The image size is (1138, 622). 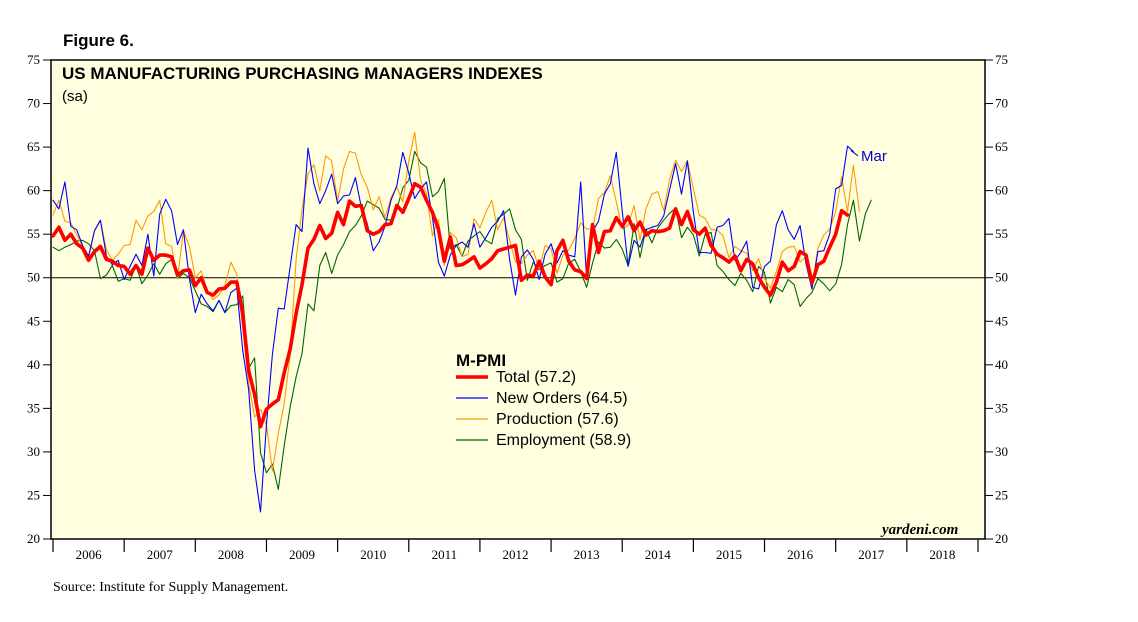 I want to click on y-tick-label-right: 30, so click(x=1001, y=451).